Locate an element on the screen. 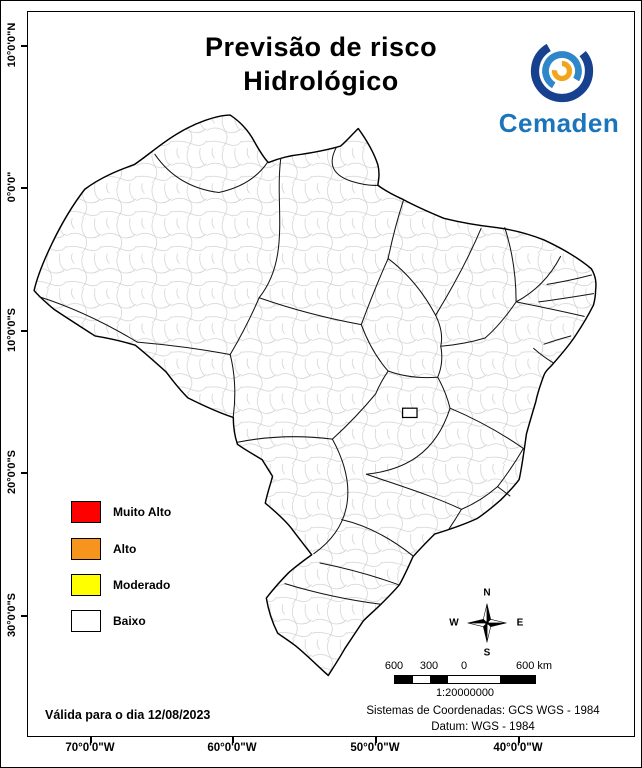 The height and width of the screenshot is (768, 642). legend-swatch-muito-alto is located at coordinates (86, 512).